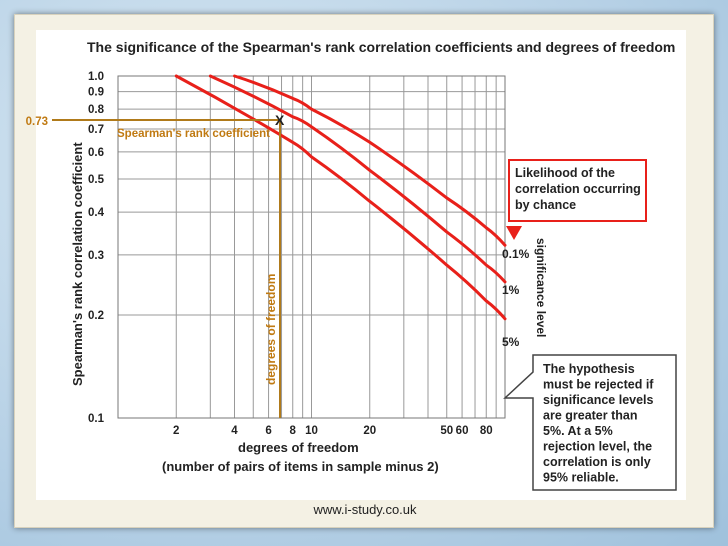 This screenshot has height=546, width=728. What do you see at coordinates (96, 316) in the screenshot?
I see `y-tick-label: 0.2` at bounding box center [96, 316].